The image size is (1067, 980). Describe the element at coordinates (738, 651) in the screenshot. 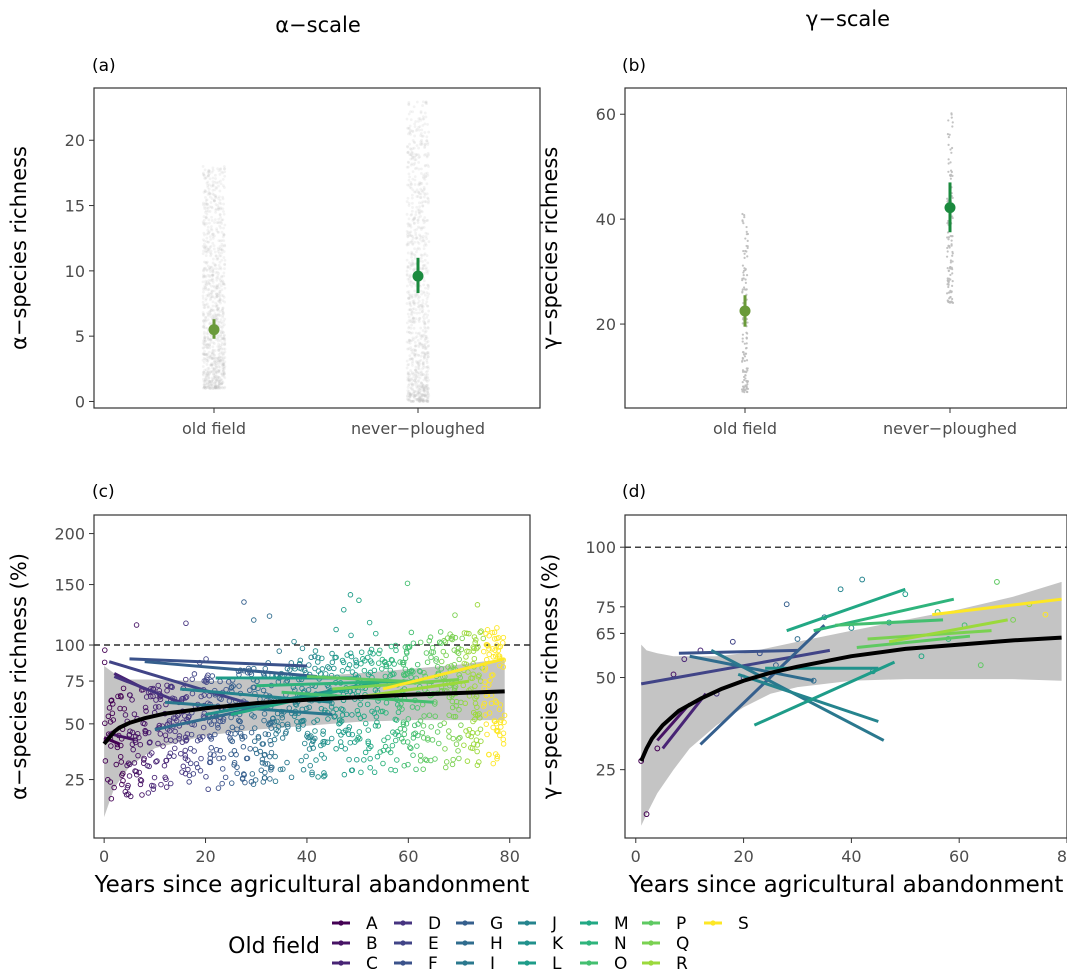

I see `panel-d-trend-F` at that location.